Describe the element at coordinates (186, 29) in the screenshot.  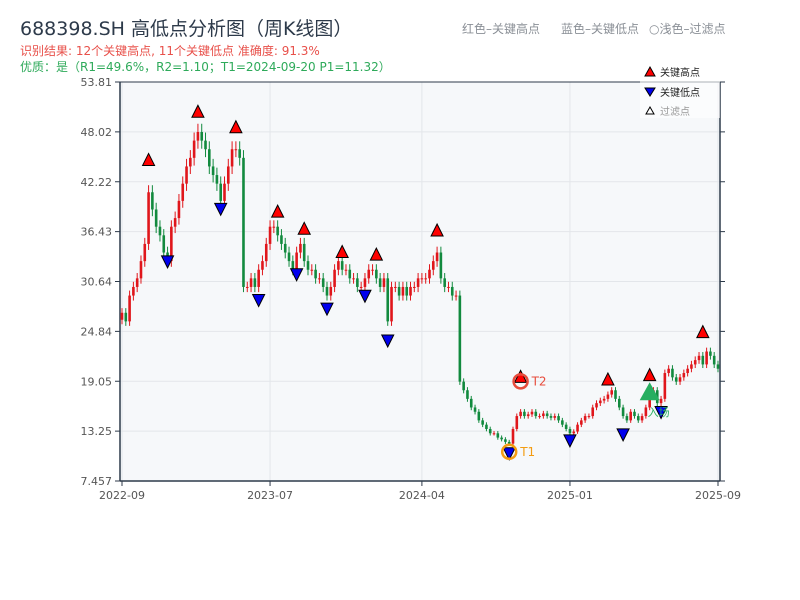
I see `chart-title: 688398.SH 高低点分析图（周K线图）` at that location.